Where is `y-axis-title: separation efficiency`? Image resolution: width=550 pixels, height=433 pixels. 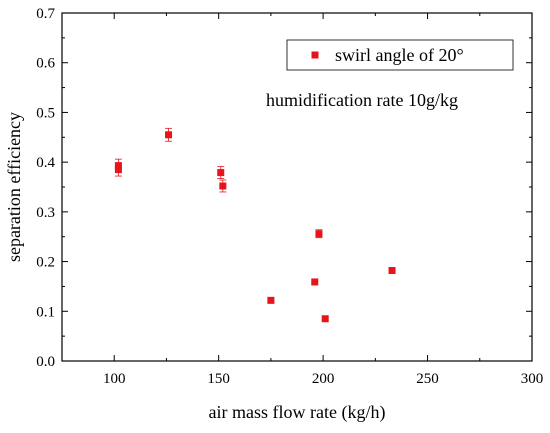 y-axis-title: separation efficiency is located at coordinates (14, 187).